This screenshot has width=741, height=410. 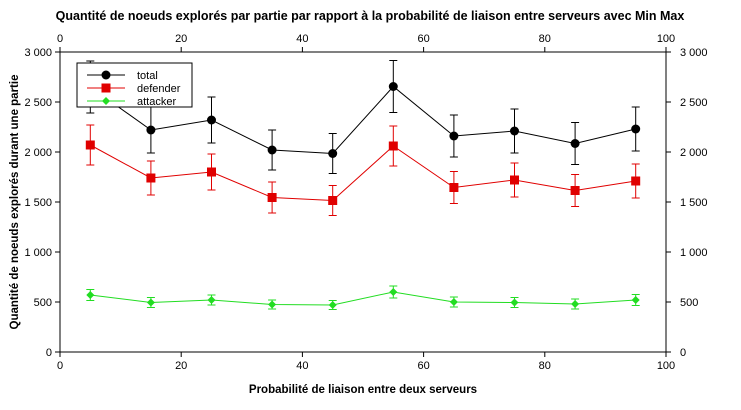 I want to click on x-tick-label-top: 0, so click(x=60, y=39).